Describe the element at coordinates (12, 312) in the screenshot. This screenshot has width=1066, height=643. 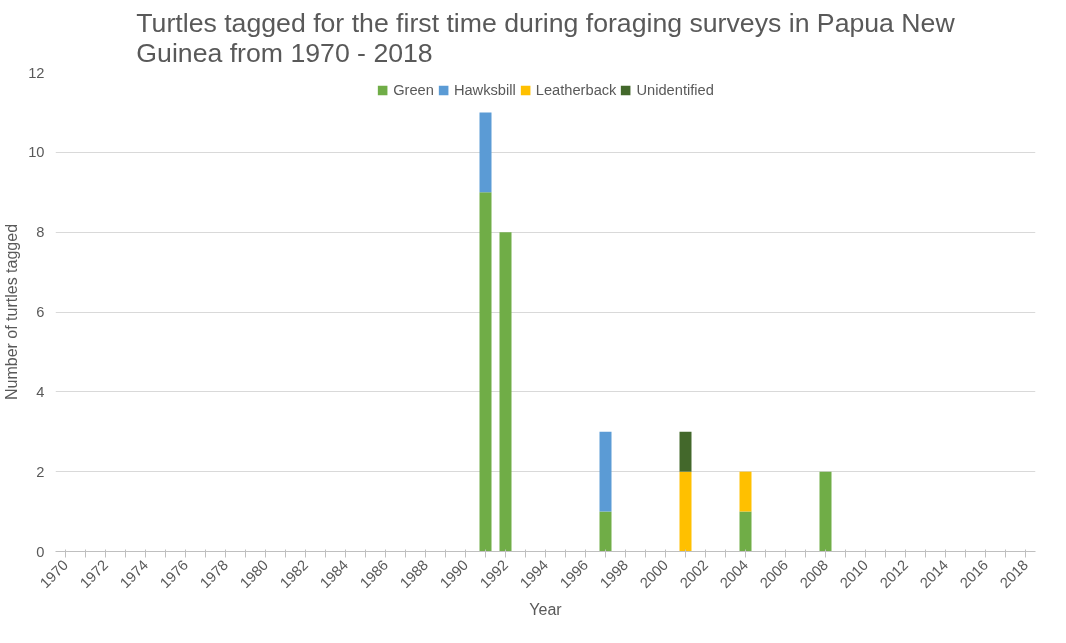
I see `y-axis-title: Number of turtles tagged` at that location.